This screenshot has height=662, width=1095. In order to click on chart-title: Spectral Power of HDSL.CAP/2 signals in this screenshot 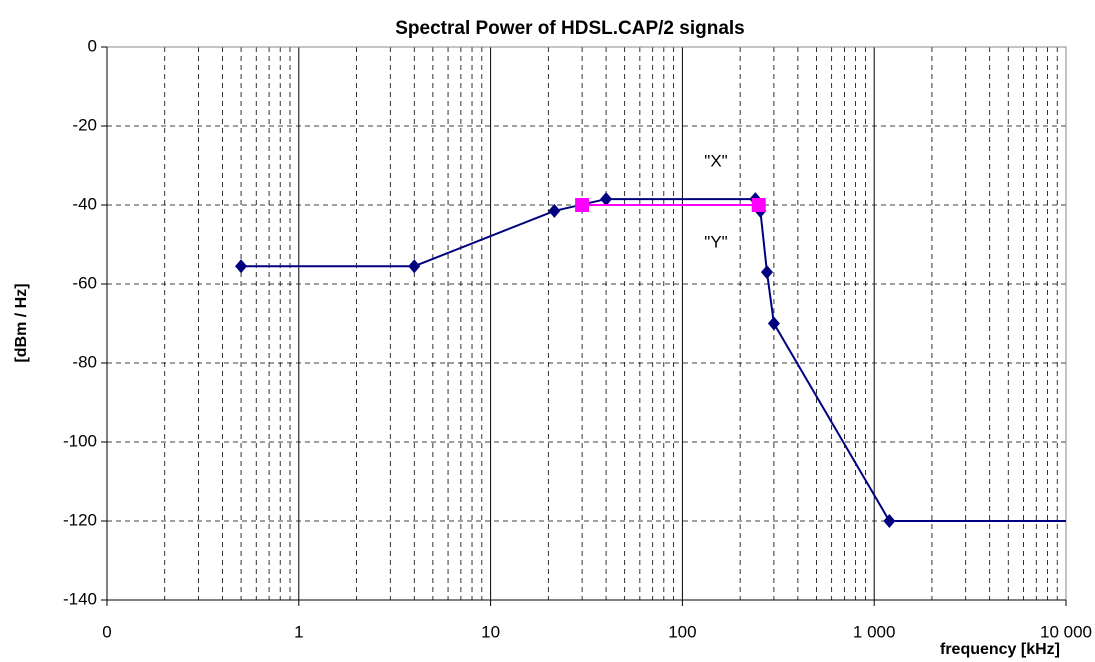, I will do `click(569, 28)`.